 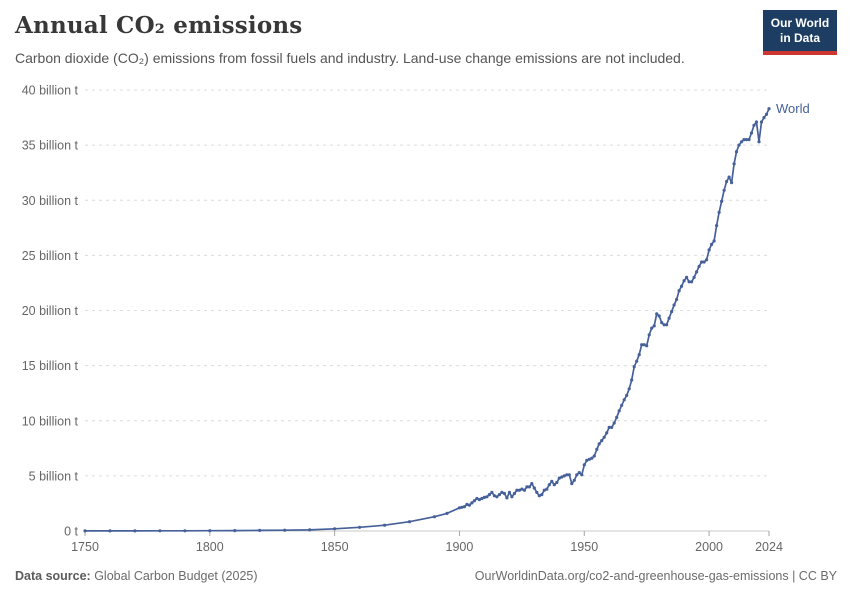 I want to click on x-tick-label: 1950, so click(x=584, y=547).